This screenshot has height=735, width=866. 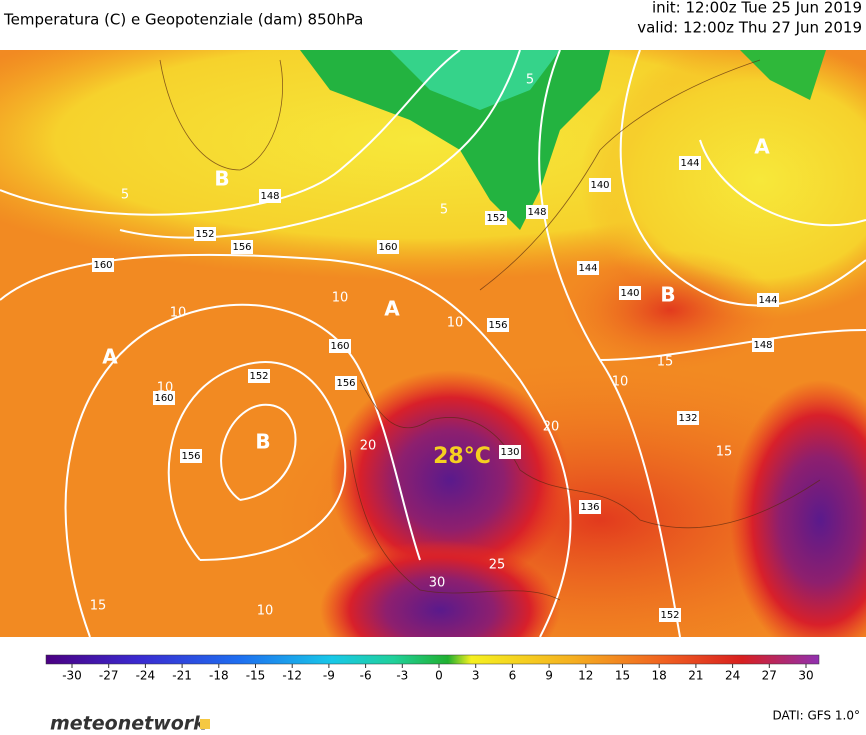 I want to click on colorbar-tick-label: -6, so click(x=366, y=676).